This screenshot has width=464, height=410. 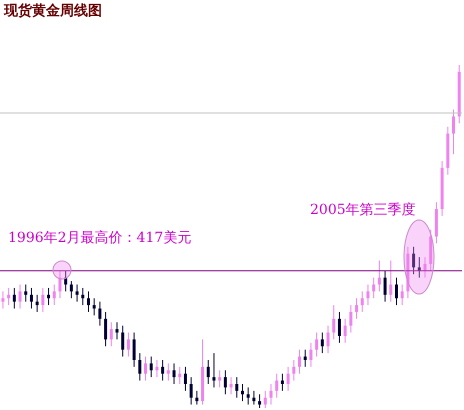 I want to click on chart-title: 现货黄金周线图, so click(x=53, y=11).